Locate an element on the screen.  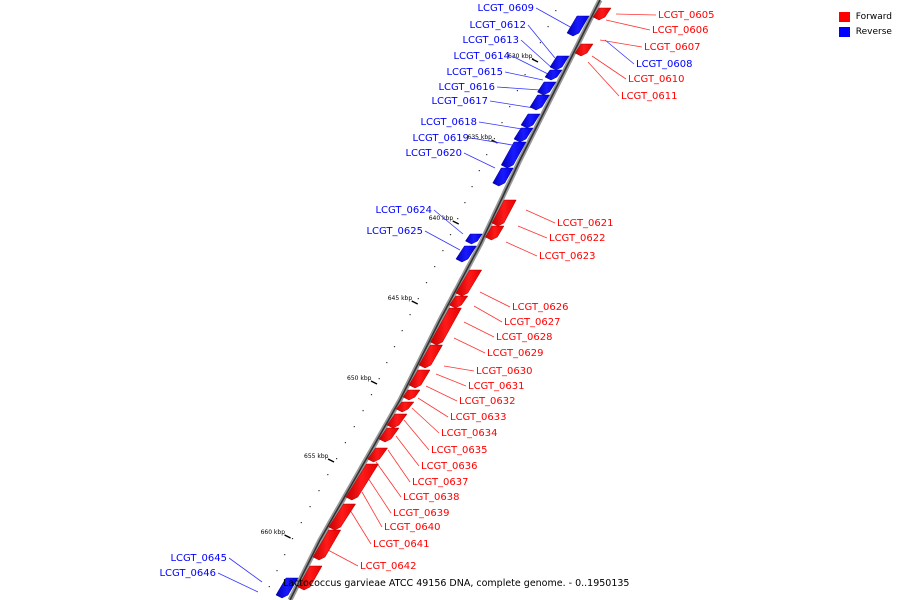
gene-label: LCGT_0638 is located at coordinates (431, 497).